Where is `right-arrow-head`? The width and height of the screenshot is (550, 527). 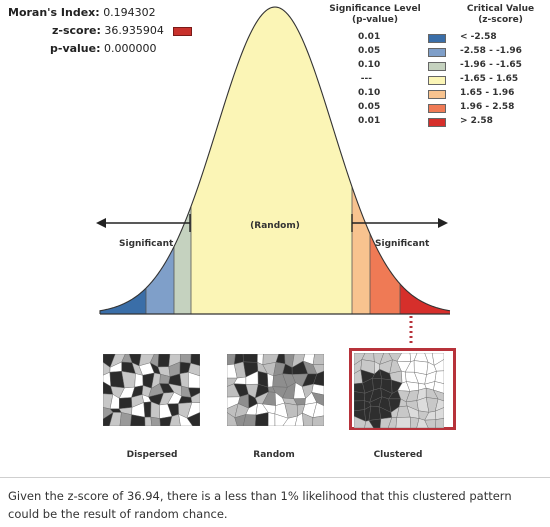
right-arrow-head is located at coordinates (443, 223).